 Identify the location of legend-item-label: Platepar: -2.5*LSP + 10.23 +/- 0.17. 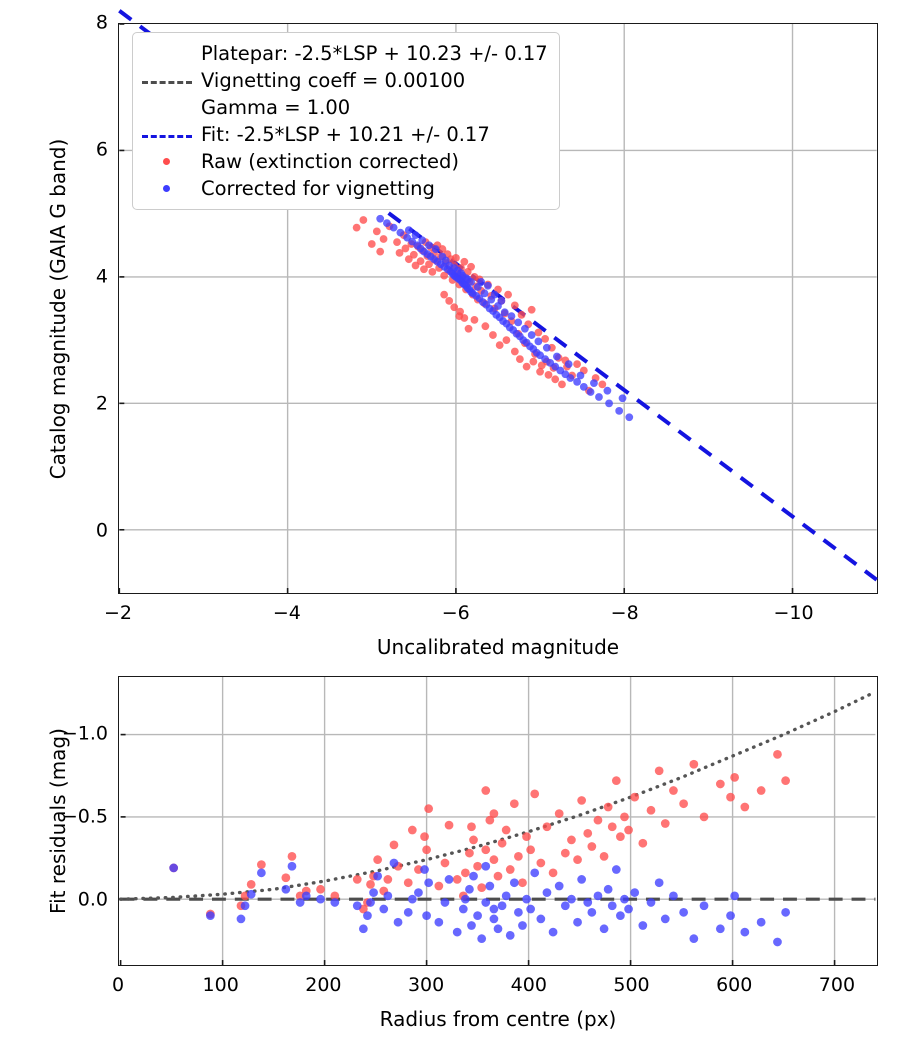
(374, 53).